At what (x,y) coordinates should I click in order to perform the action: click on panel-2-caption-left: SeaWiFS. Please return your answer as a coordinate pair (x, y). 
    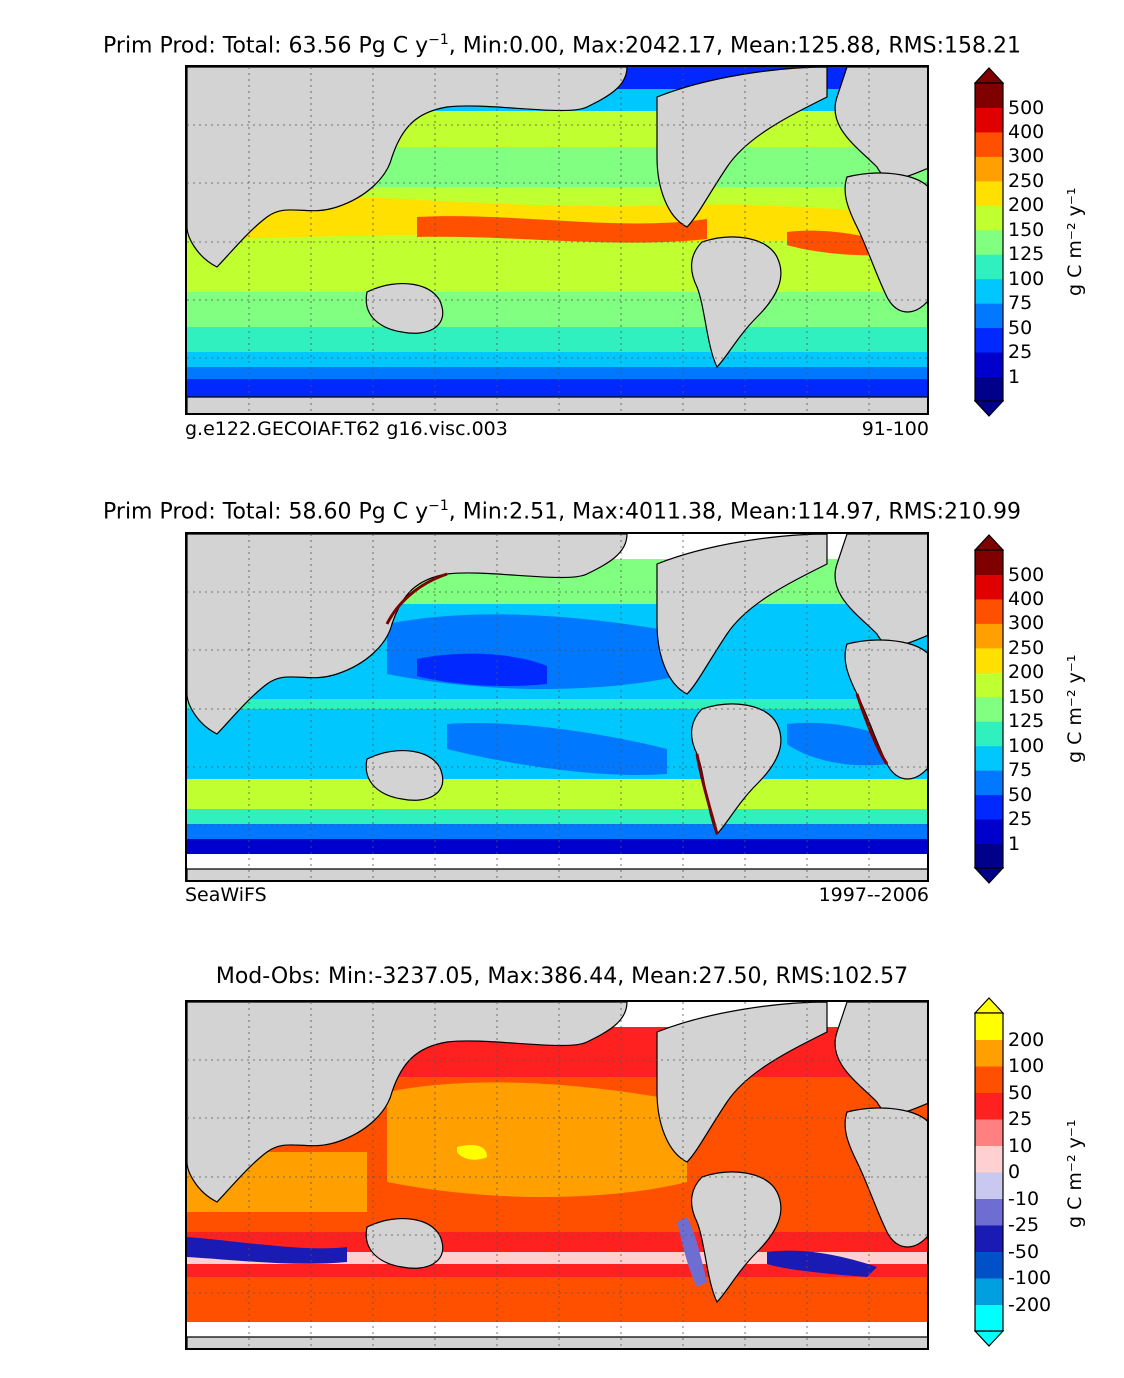
    Looking at the image, I should click on (226, 895).